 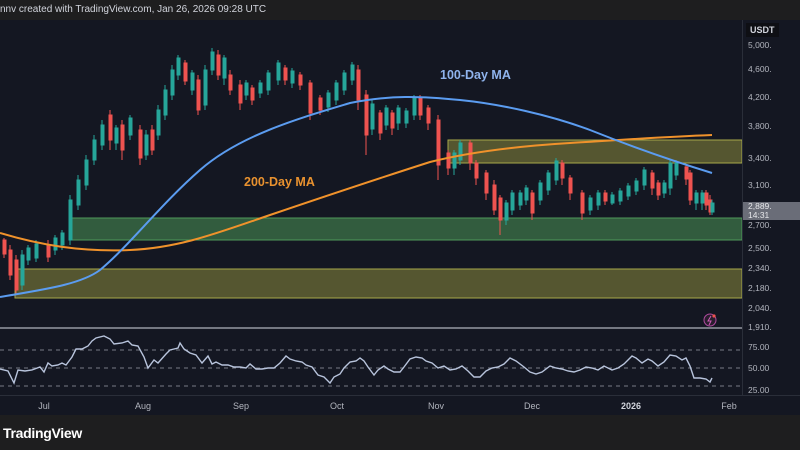 I want to click on demand-zone, so click(x=405, y=229).